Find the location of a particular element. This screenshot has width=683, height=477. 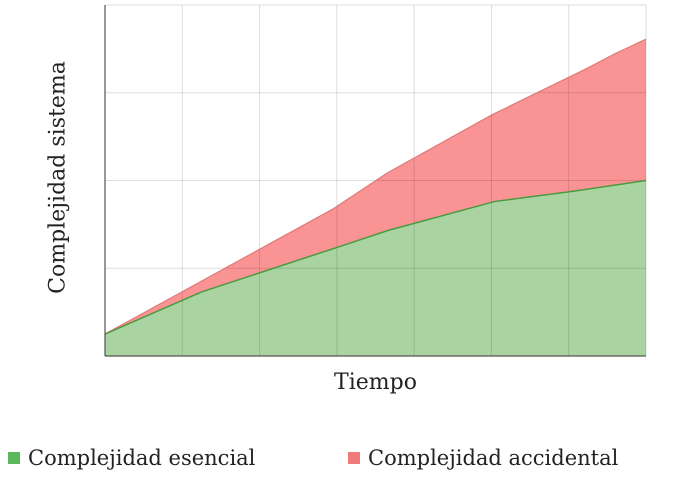

y-axis-label: Complejidad sistema is located at coordinates (58, 177).